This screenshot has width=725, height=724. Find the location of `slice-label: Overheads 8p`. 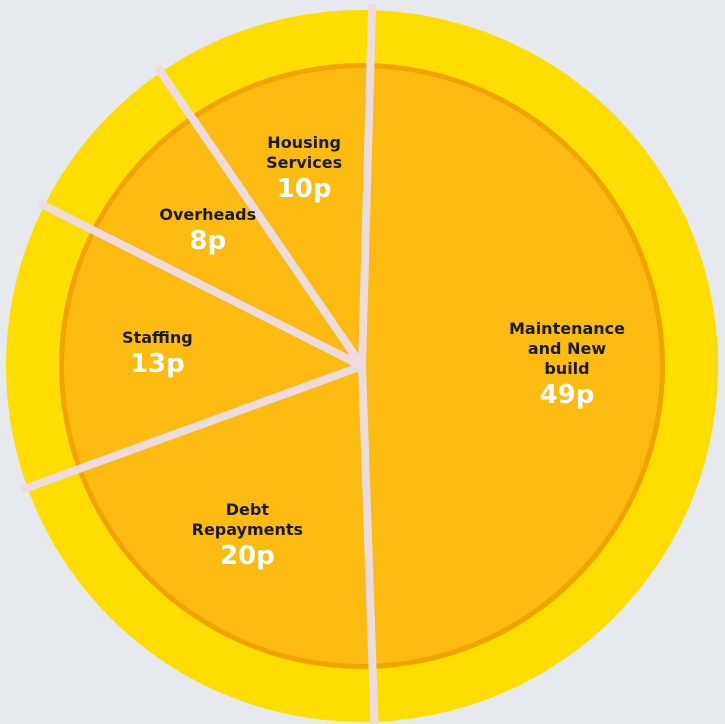

slice-label: Overheads 8p is located at coordinates (208, 231).